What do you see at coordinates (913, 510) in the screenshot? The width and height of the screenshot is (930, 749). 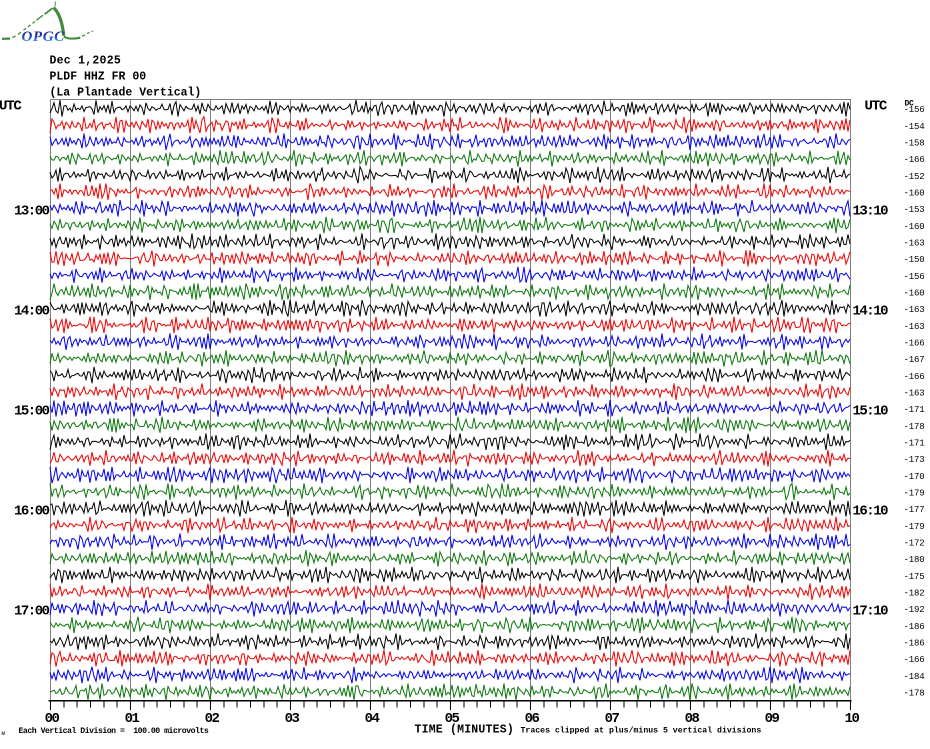 I see `svg-text: -177` at bounding box center [913, 510].